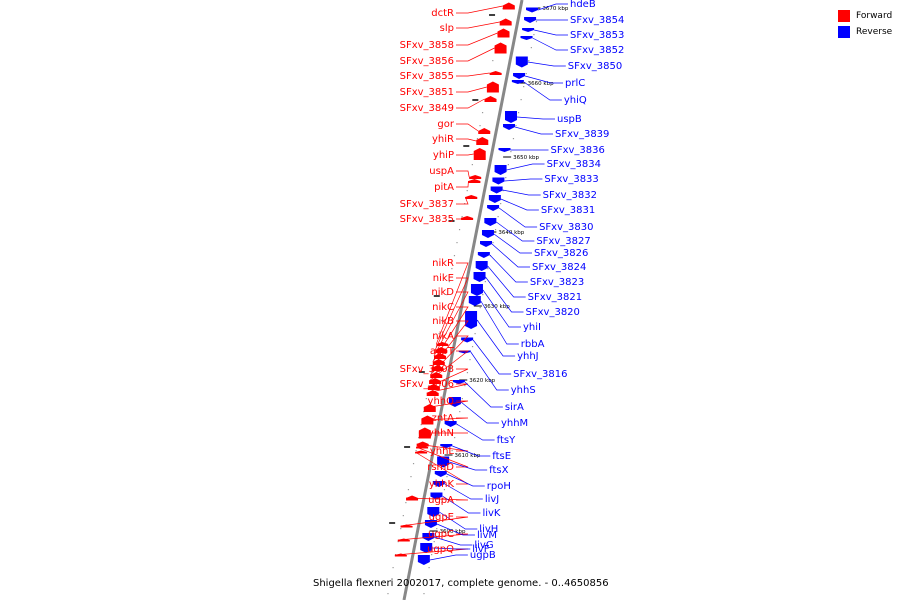 The height and width of the screenshot is (600, 900). Describe the element at coordinates (597, 50) in the screenshot. I see `reverse-gene-label: SFxv_3852` at that location.